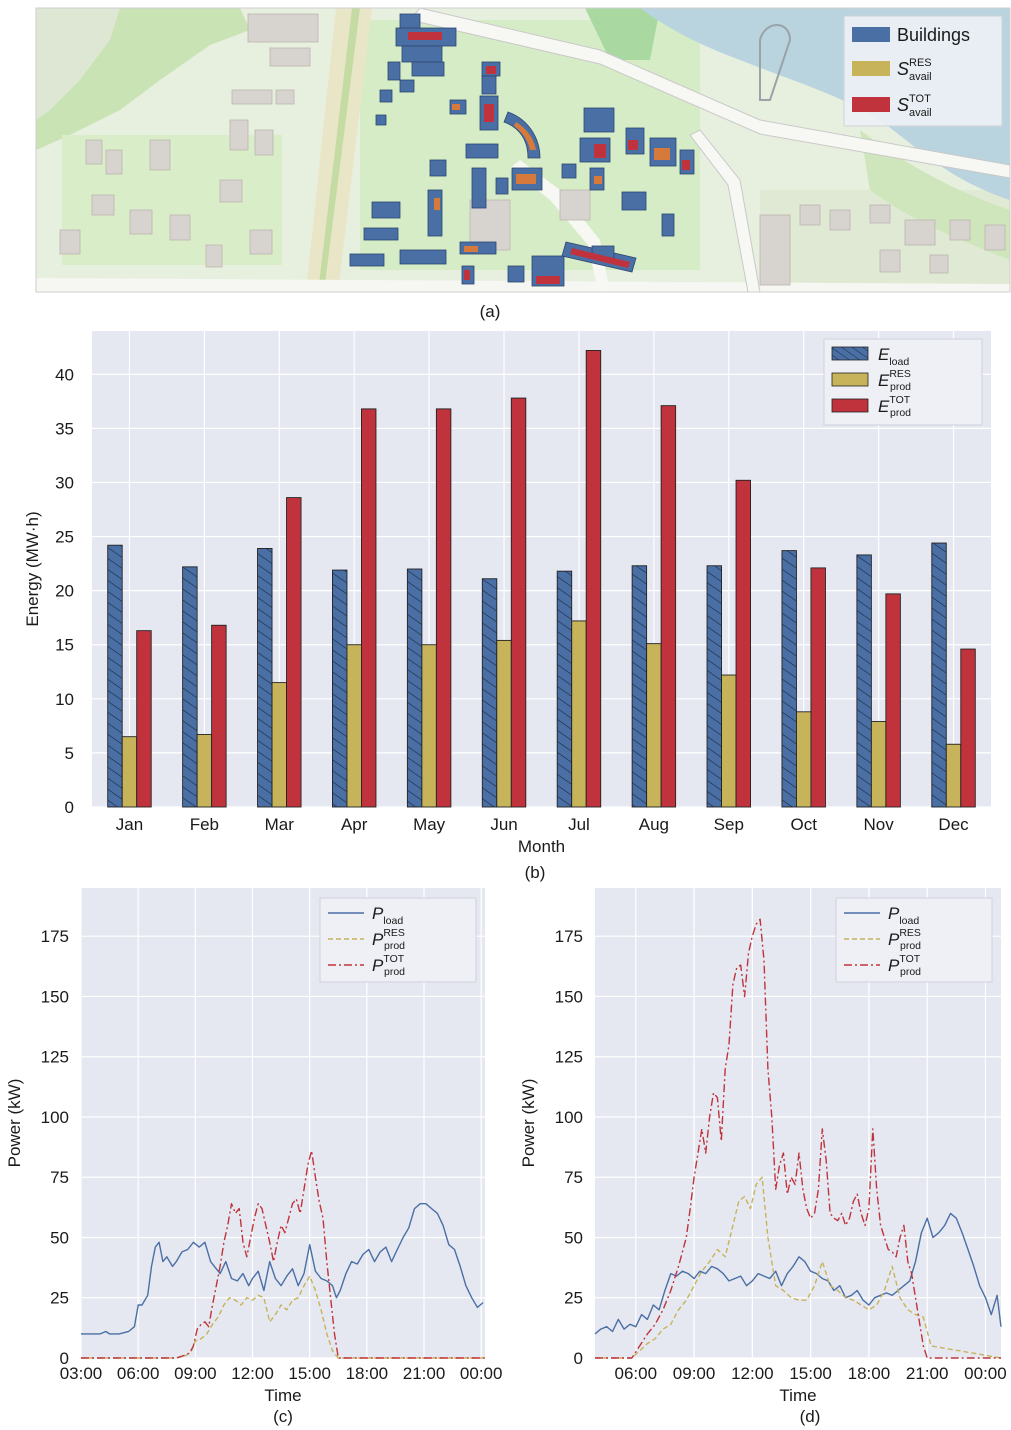 This screenshot has width=1011, height=1430. What do you see at coordinates (569, 996) in the screenshot?
I see `y-tick-label: 150` at bounding box center [569, 996].